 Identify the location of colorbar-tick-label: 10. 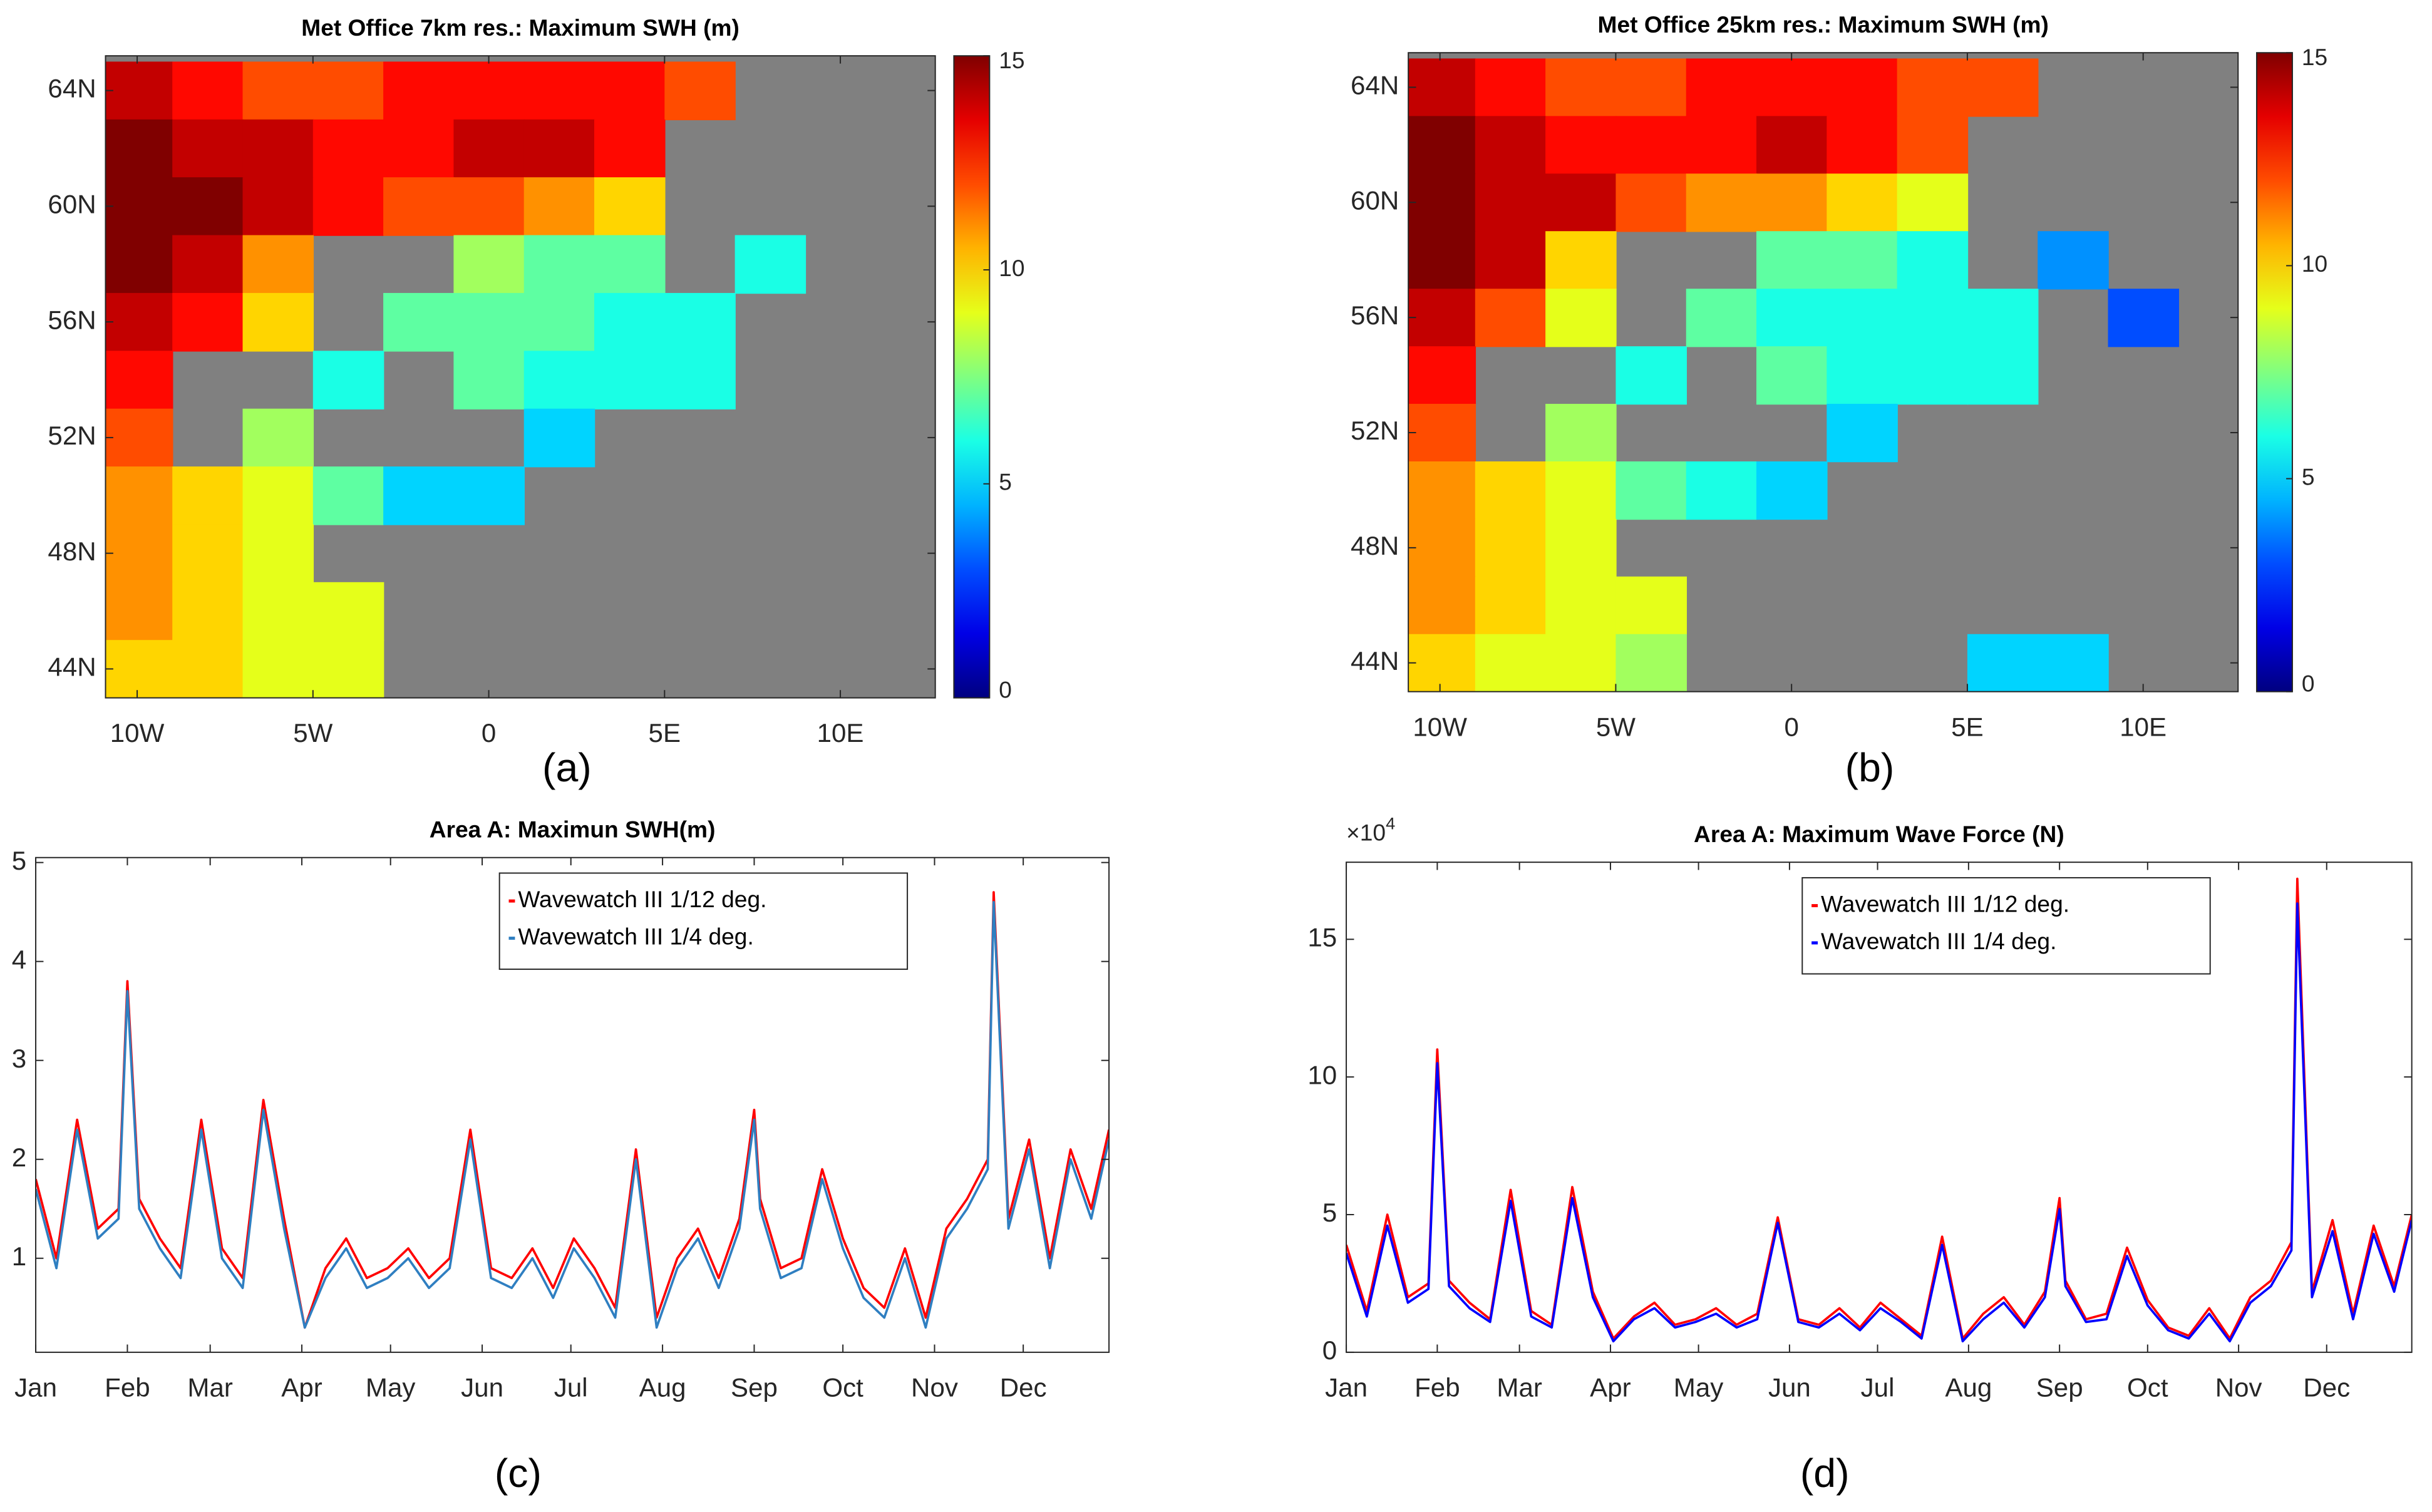
(1011, 268).